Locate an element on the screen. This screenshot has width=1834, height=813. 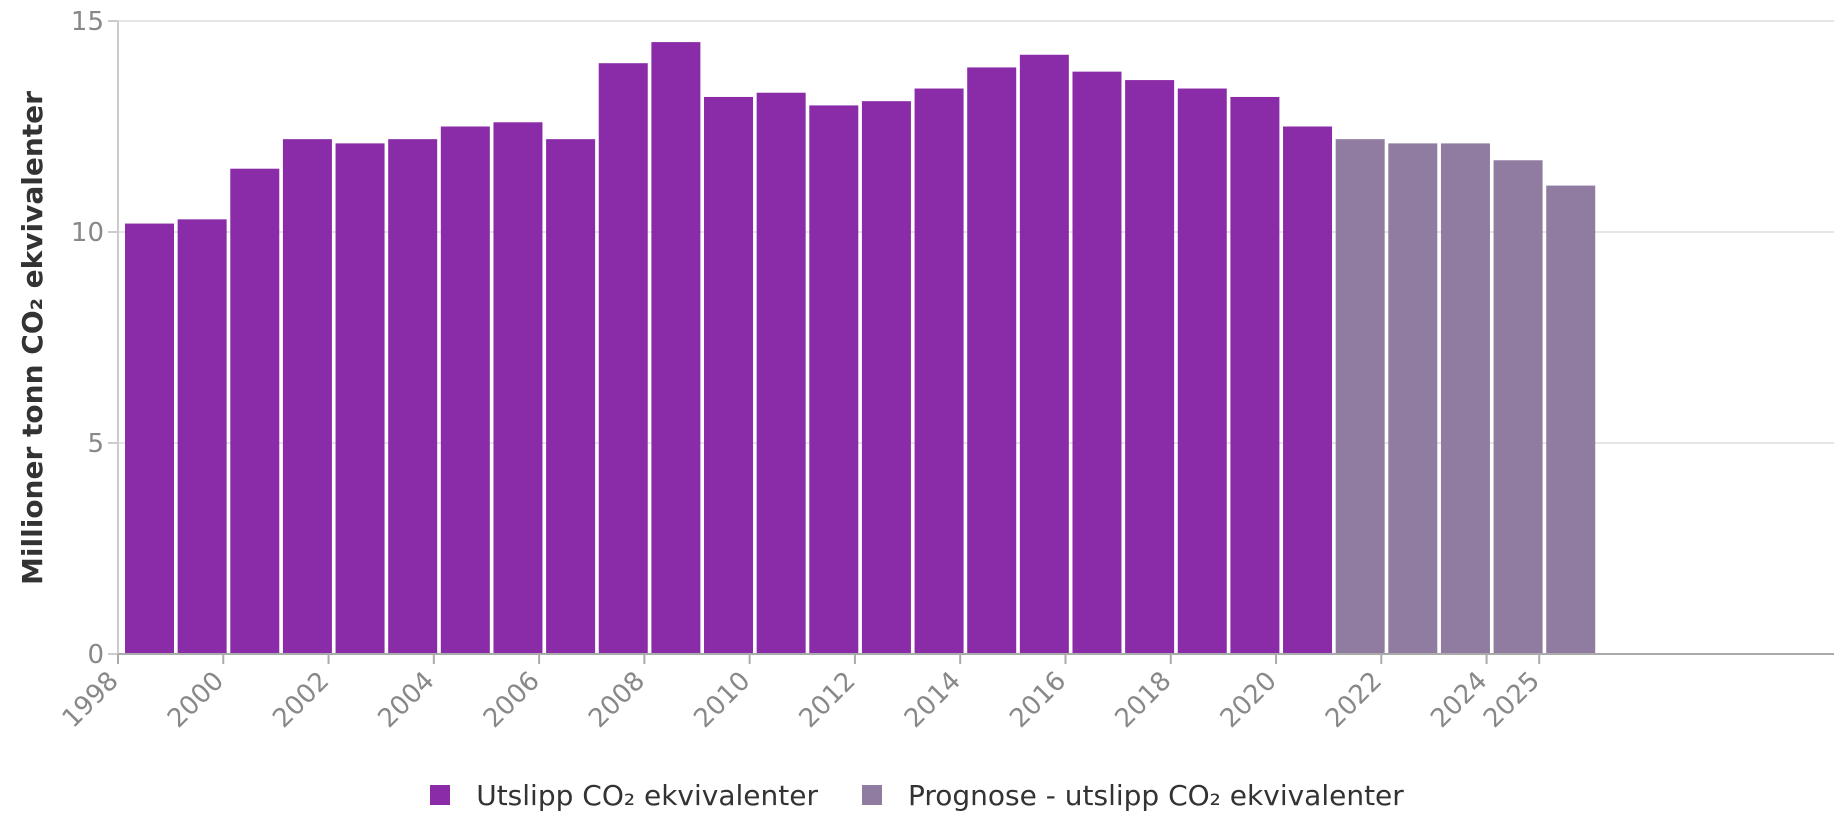
bar-forecast-2023 is located at coordinates (1465, 398).